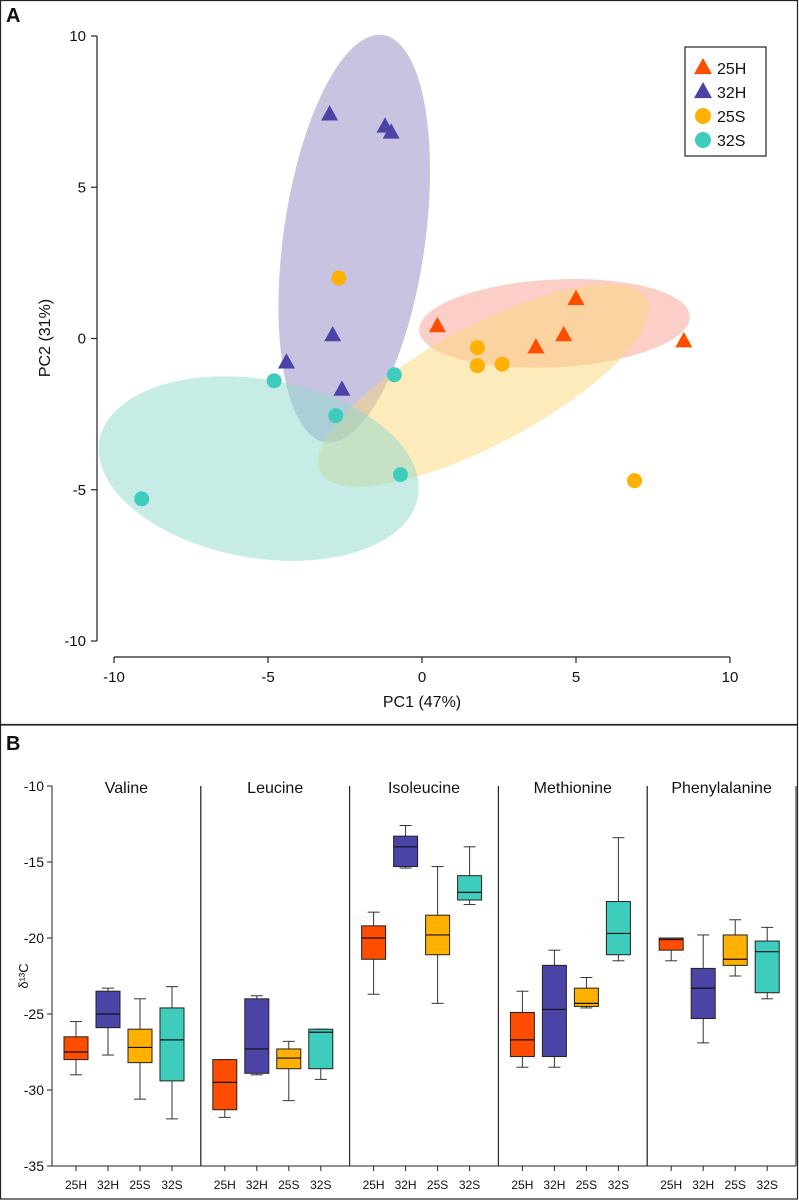 This screenshot has width=799, height=1200. Describe the element at coordinates (34, 938) in the screenshot. I see `box-y-tick-label: -20` at that location.